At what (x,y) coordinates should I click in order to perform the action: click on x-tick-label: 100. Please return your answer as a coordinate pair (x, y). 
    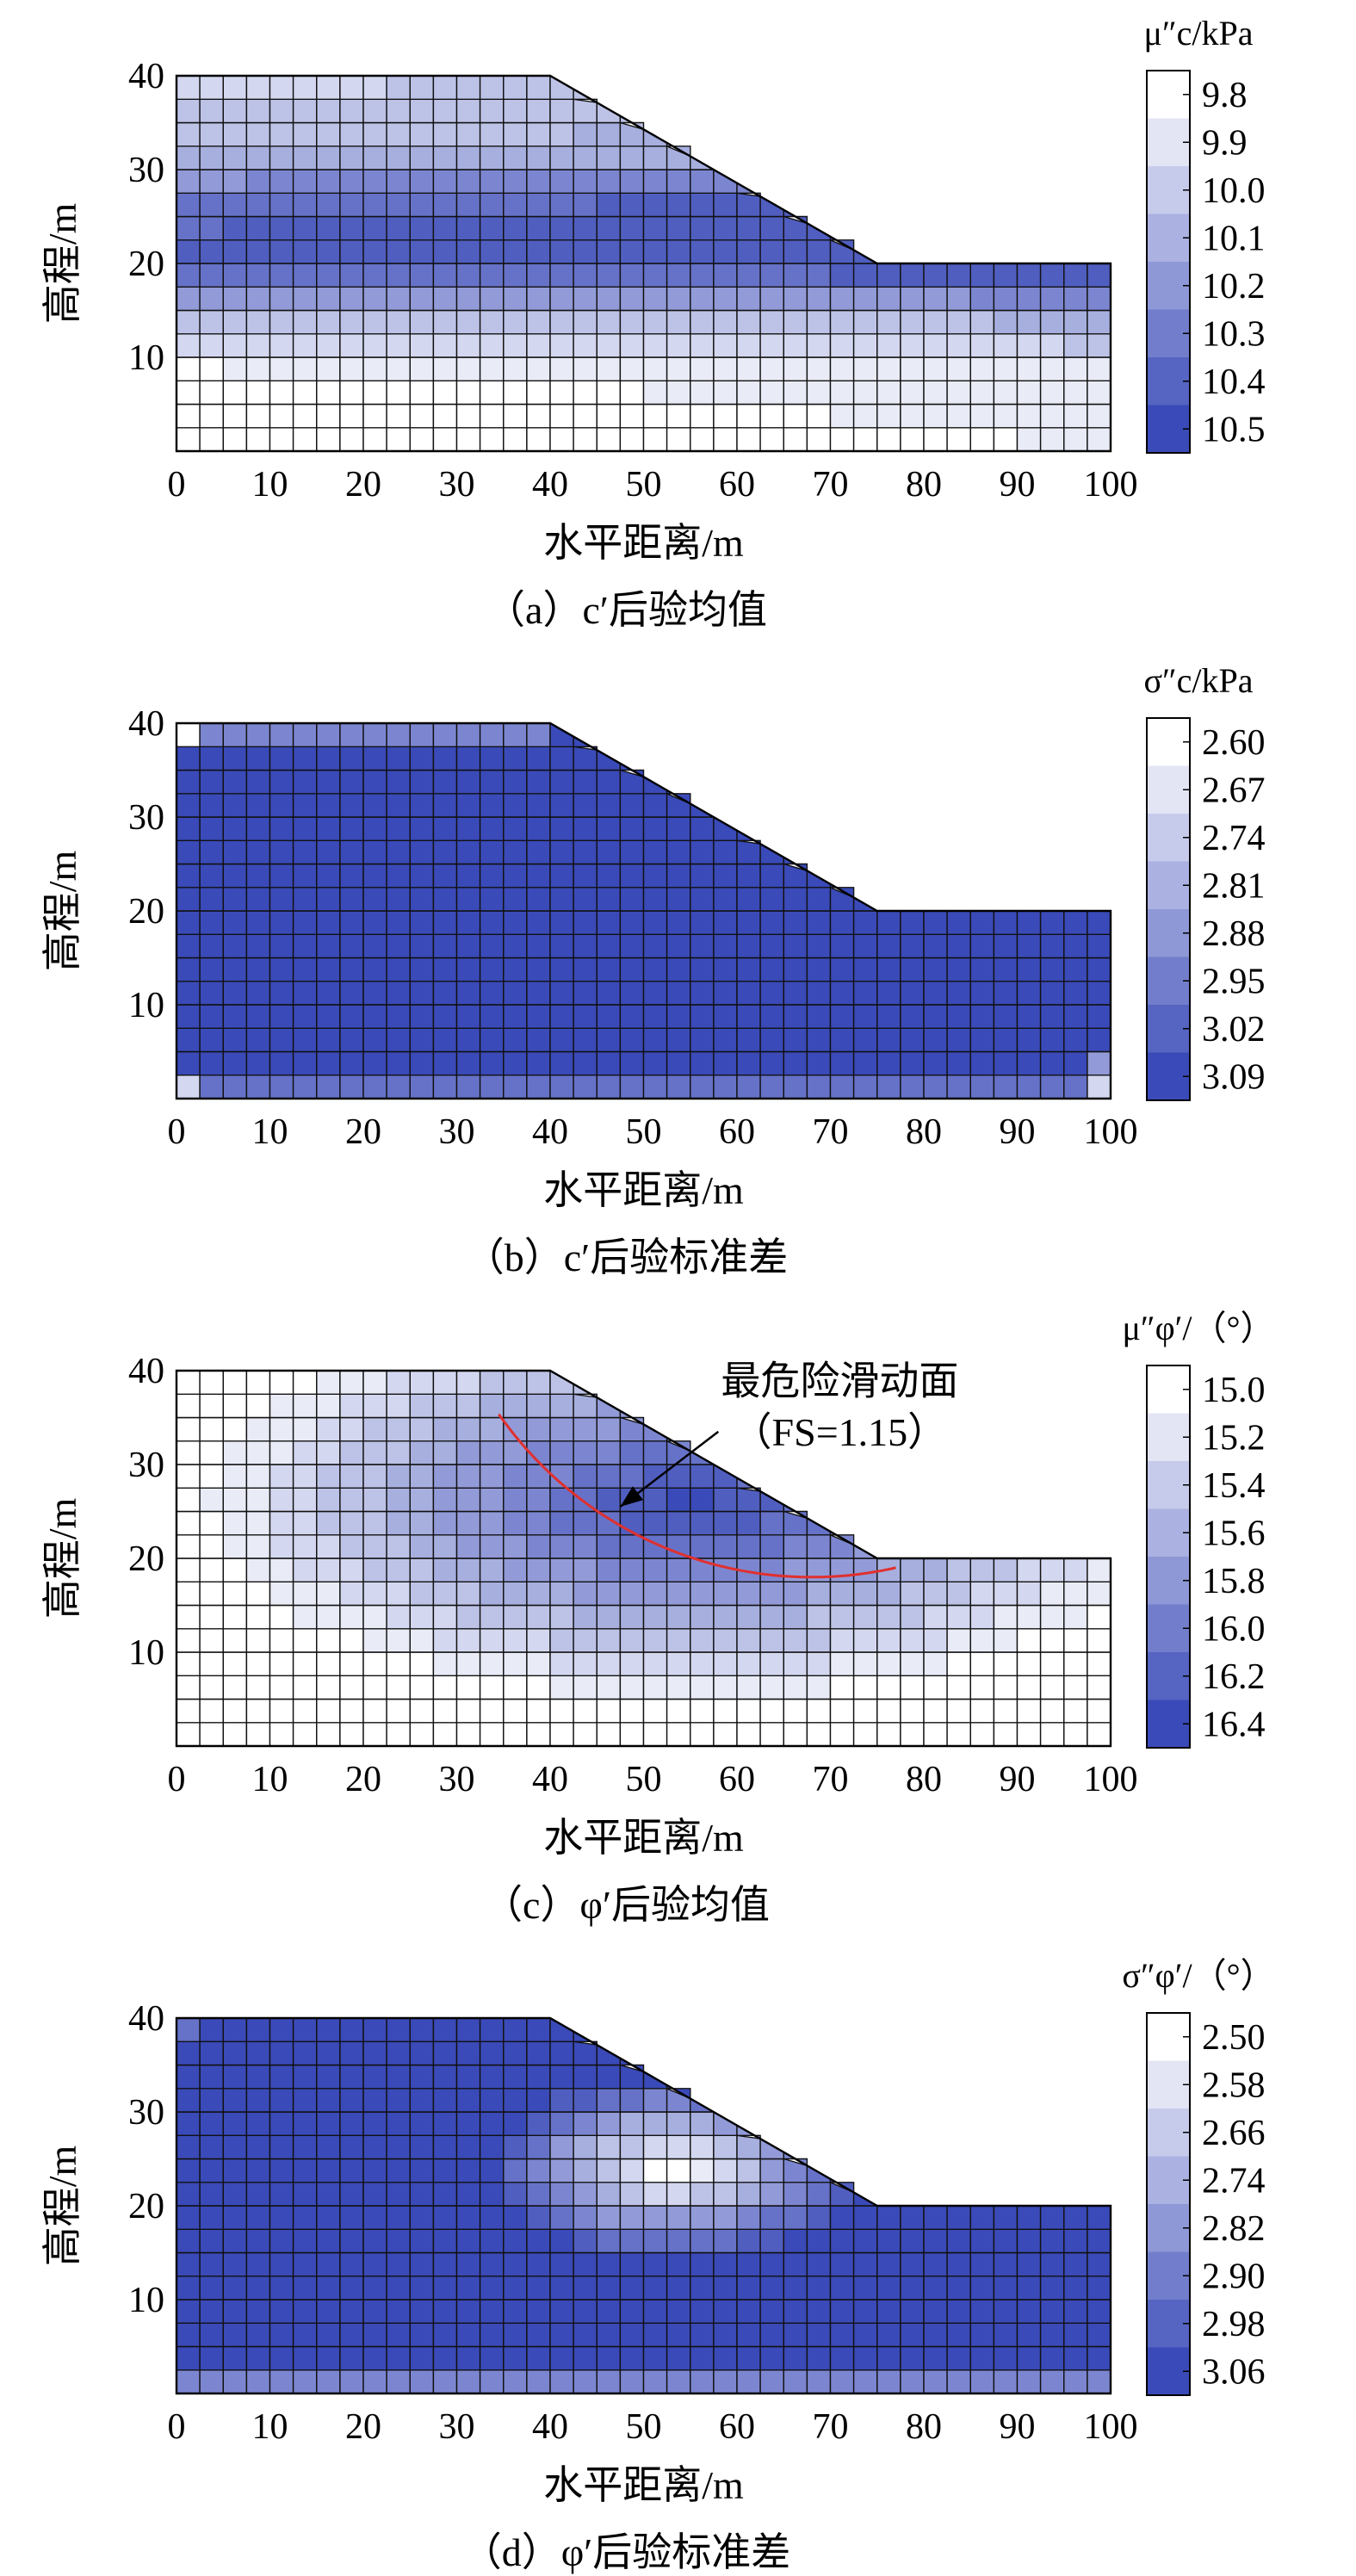
    Looking at the image, I should click on (1111, 485).